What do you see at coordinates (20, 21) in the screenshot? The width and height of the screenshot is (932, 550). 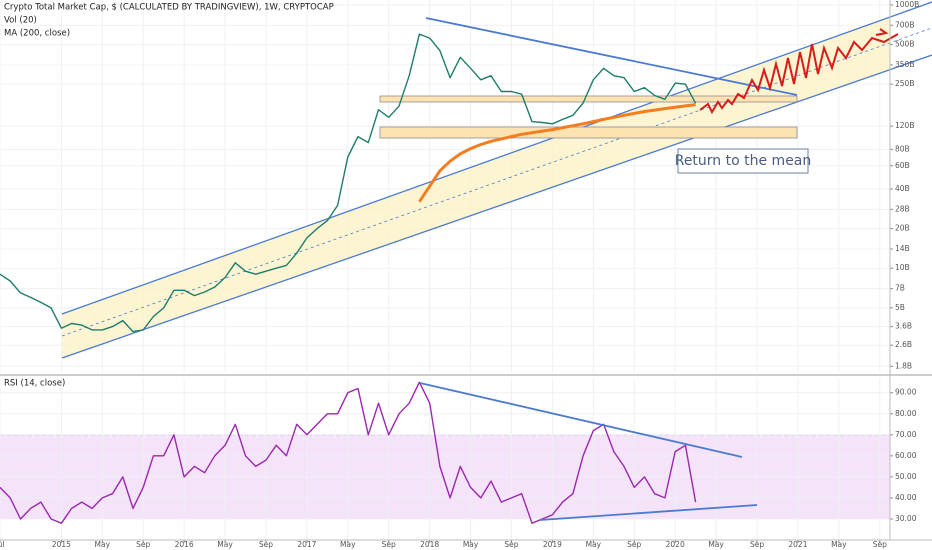 I see `indicator-label: Vol (20)` at bounding box center [20, 21].